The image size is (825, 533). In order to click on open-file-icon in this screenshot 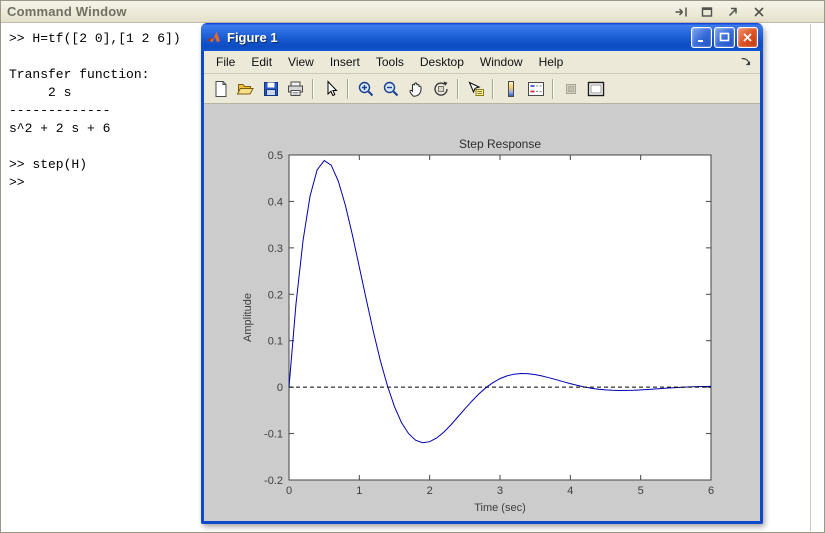, I will do `click(245, 89)`.